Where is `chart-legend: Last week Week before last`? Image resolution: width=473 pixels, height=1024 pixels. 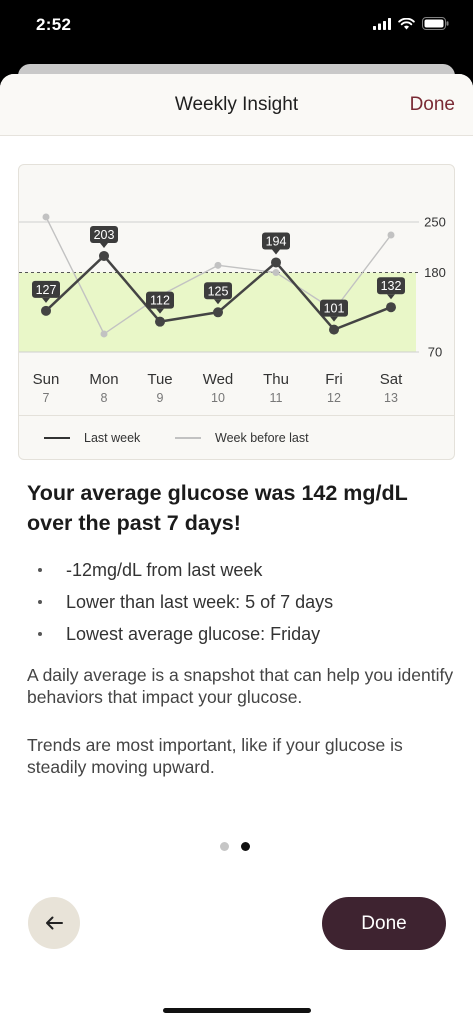
chart-legend: Last week Week before last is located at coordinates (236, 437).